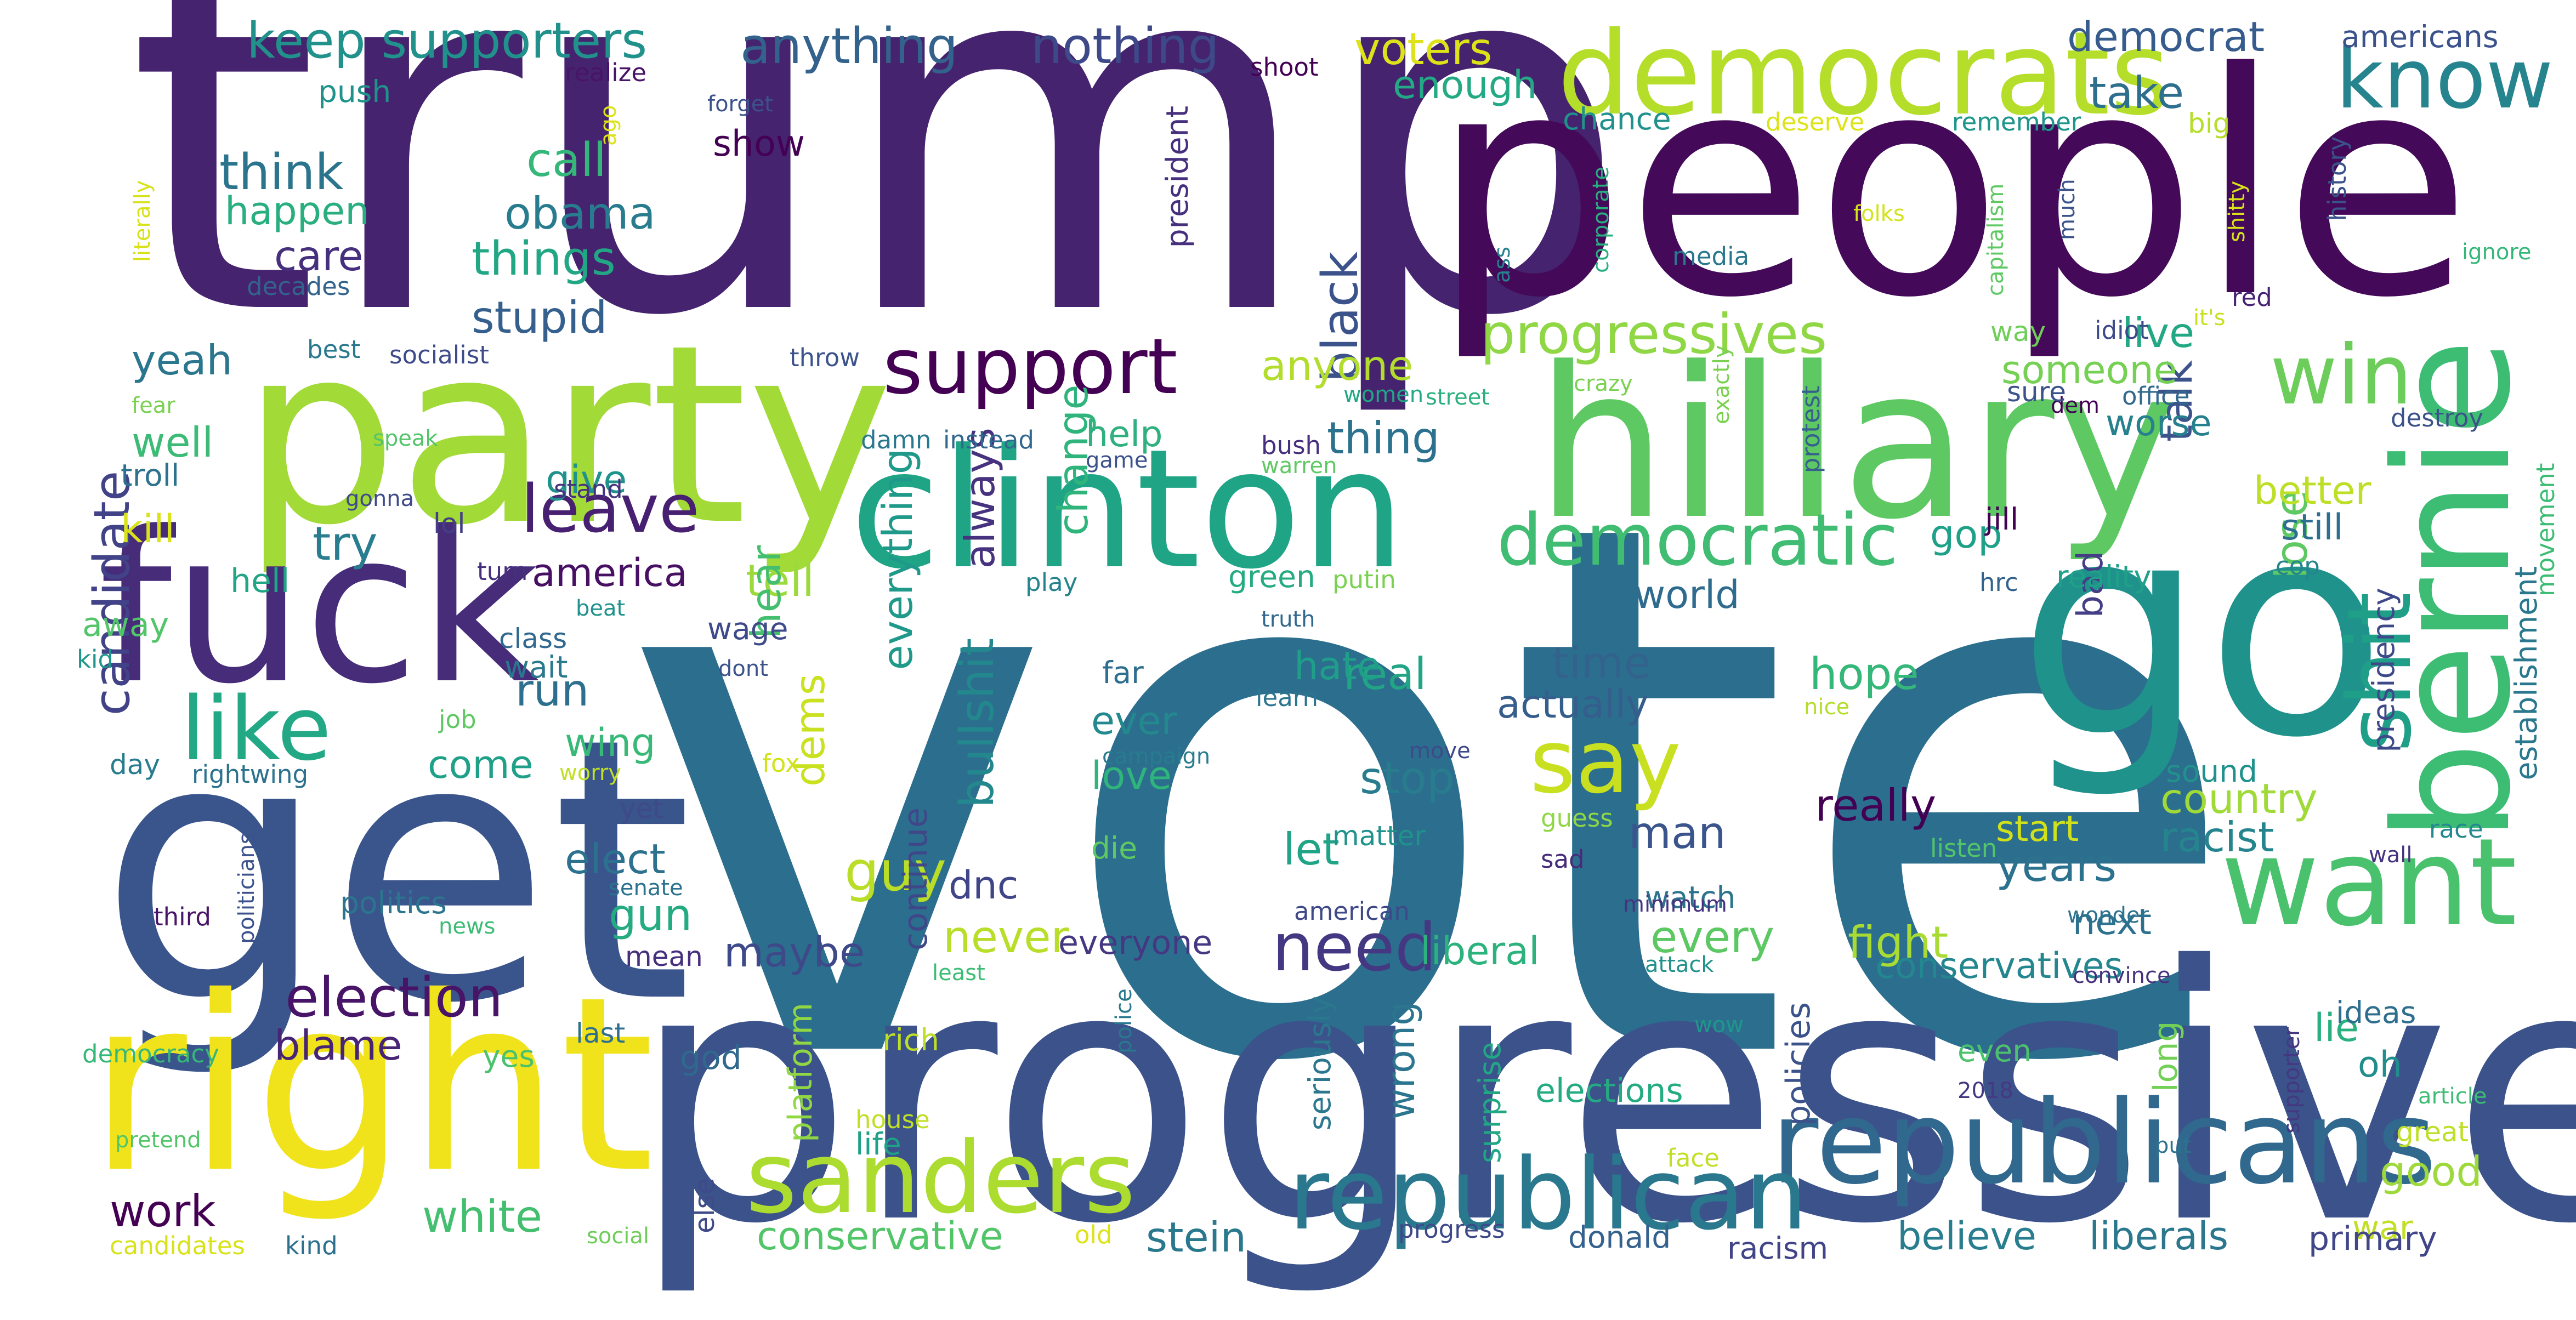 The width and height of the screenshot is (2576, 1320). I want to click on word-mean: mean, so click(664, 956).